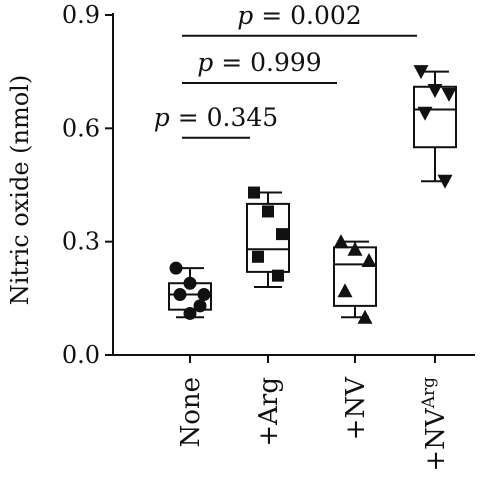 The image size is (500, 492). What do you see at coordinates (356, 408) in the screenshot?
I see `x-tick-label-2: +NV` at bounding box center [356, 408].